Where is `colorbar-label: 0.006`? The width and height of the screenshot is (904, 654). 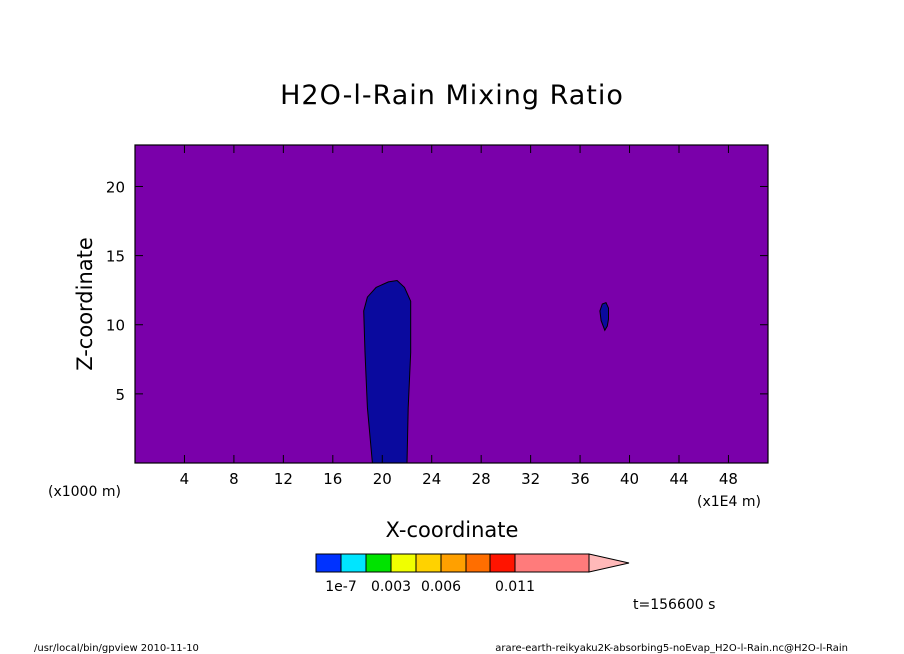 colorbar-label: 0.006 is located at coordinates (441, 587).